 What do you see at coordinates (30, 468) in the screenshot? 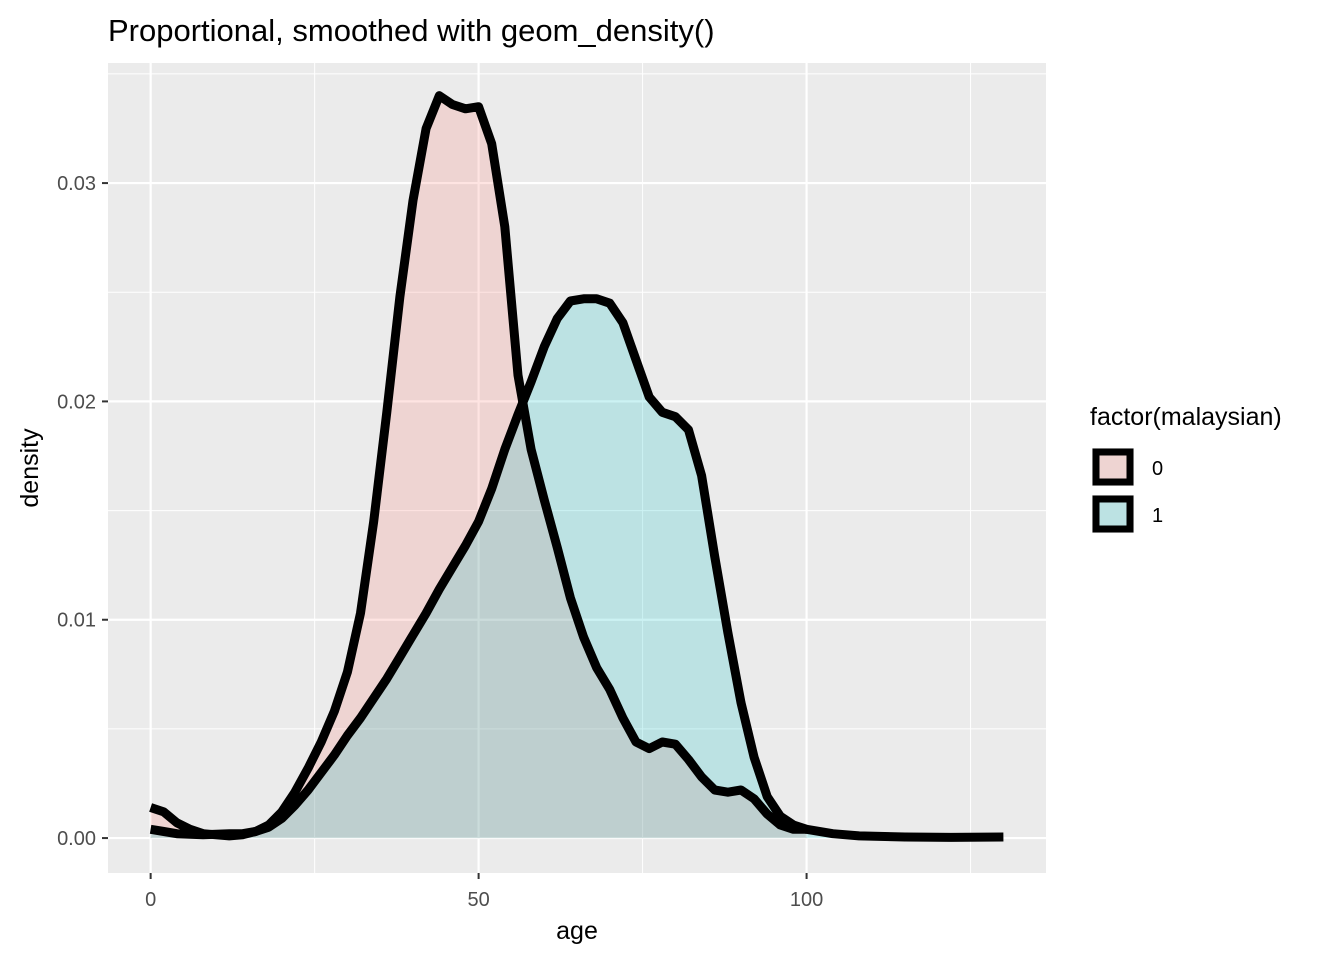
I see `y-axis-title: density` at bounding box center [30, 468].